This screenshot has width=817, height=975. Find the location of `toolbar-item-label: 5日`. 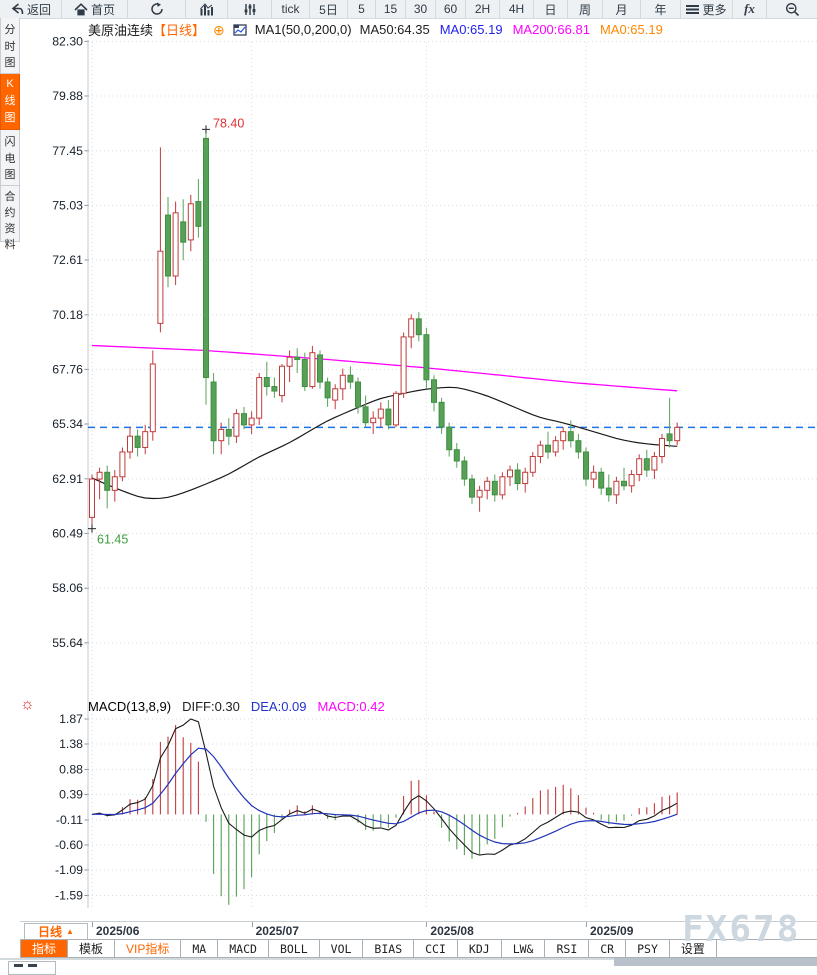

toolbar-item-label: 5日 is located at coordinates (328, 9).